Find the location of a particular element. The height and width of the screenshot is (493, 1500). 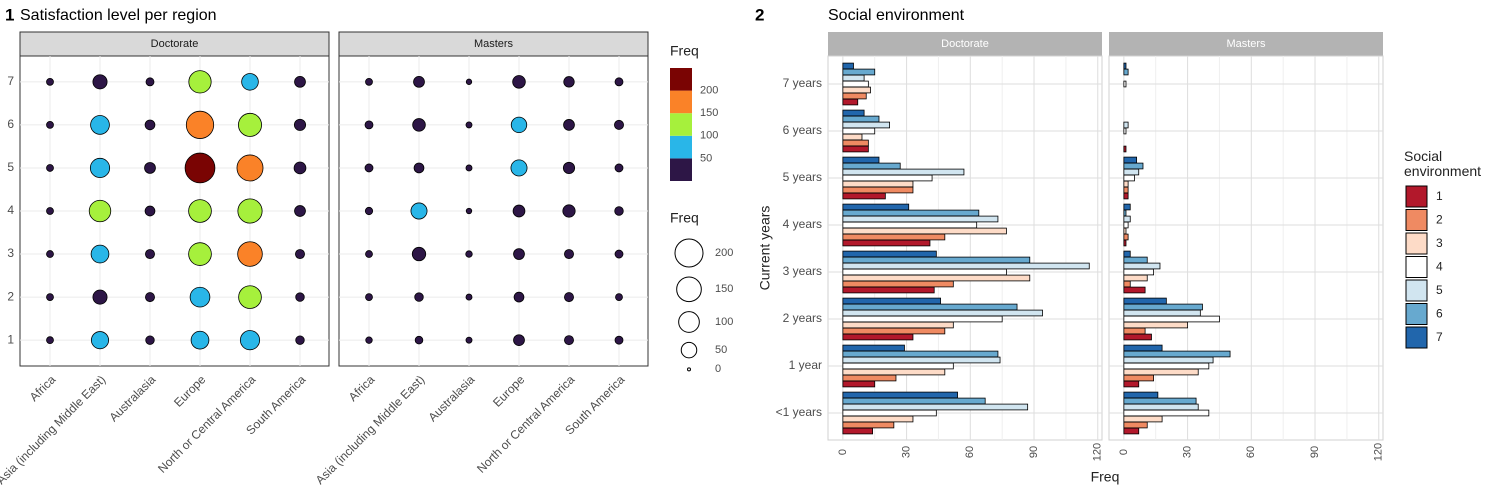

y-tick-label: 3 is located at coordinates (10, 253).